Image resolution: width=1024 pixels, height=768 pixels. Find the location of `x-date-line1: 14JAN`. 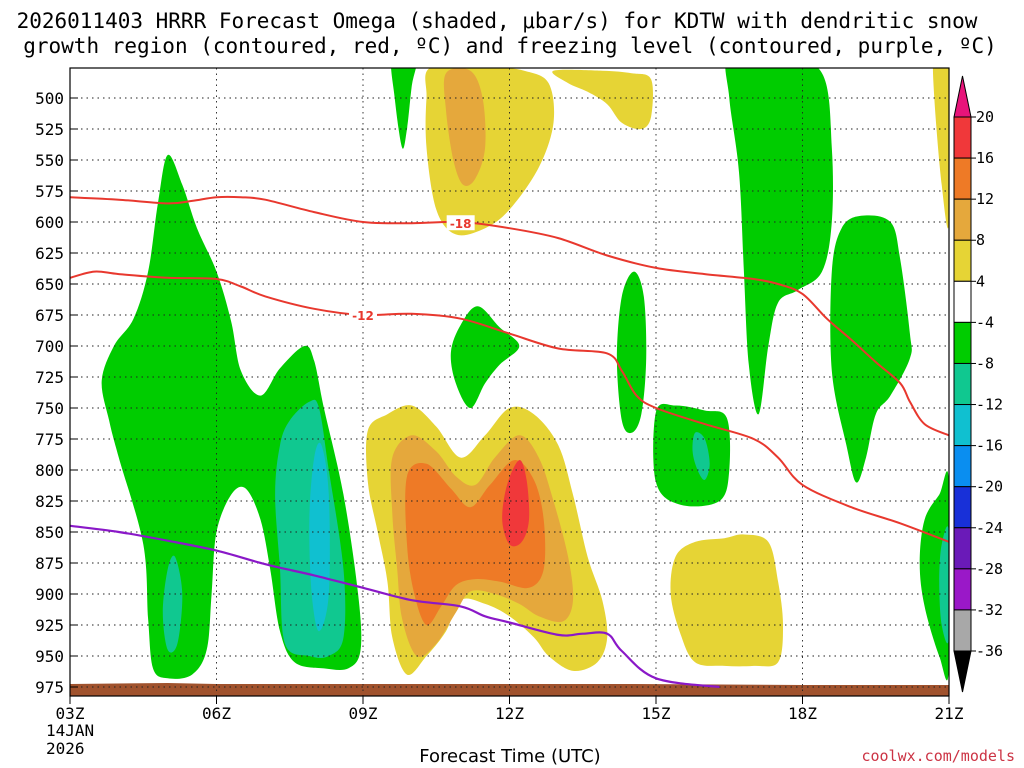

x-date-line1: 14JAN is located at coordinates (70, 730).